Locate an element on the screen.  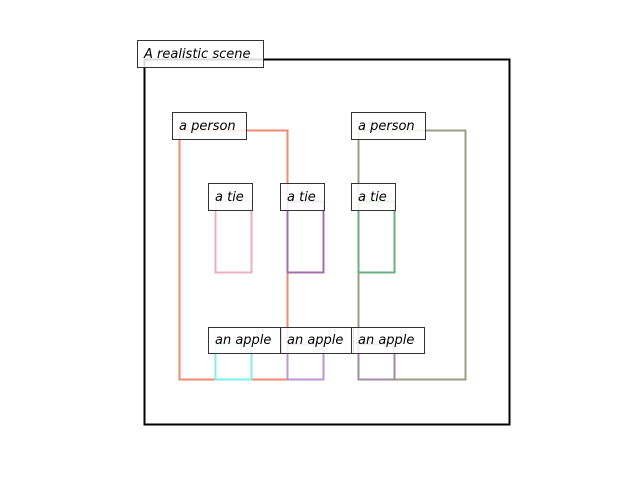
apple-middle-tag: an apple is located at coordinates (317, 340).